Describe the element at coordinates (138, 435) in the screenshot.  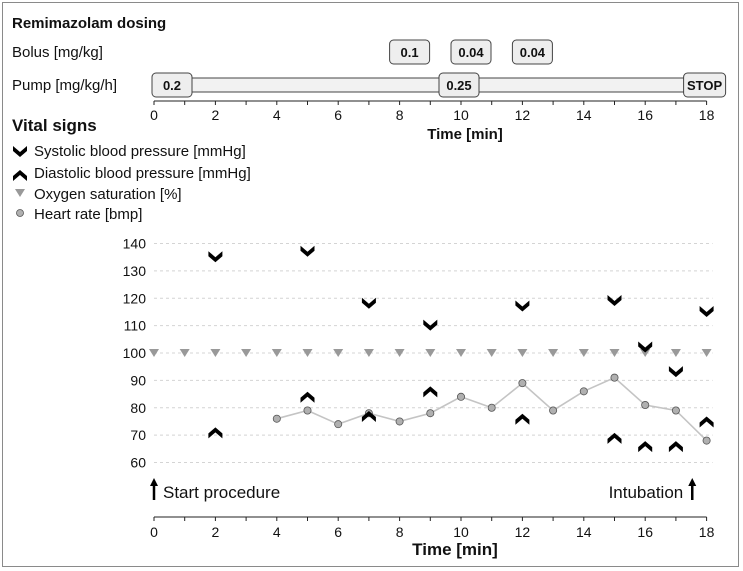
I see `y-tick-label: 70` at that location.